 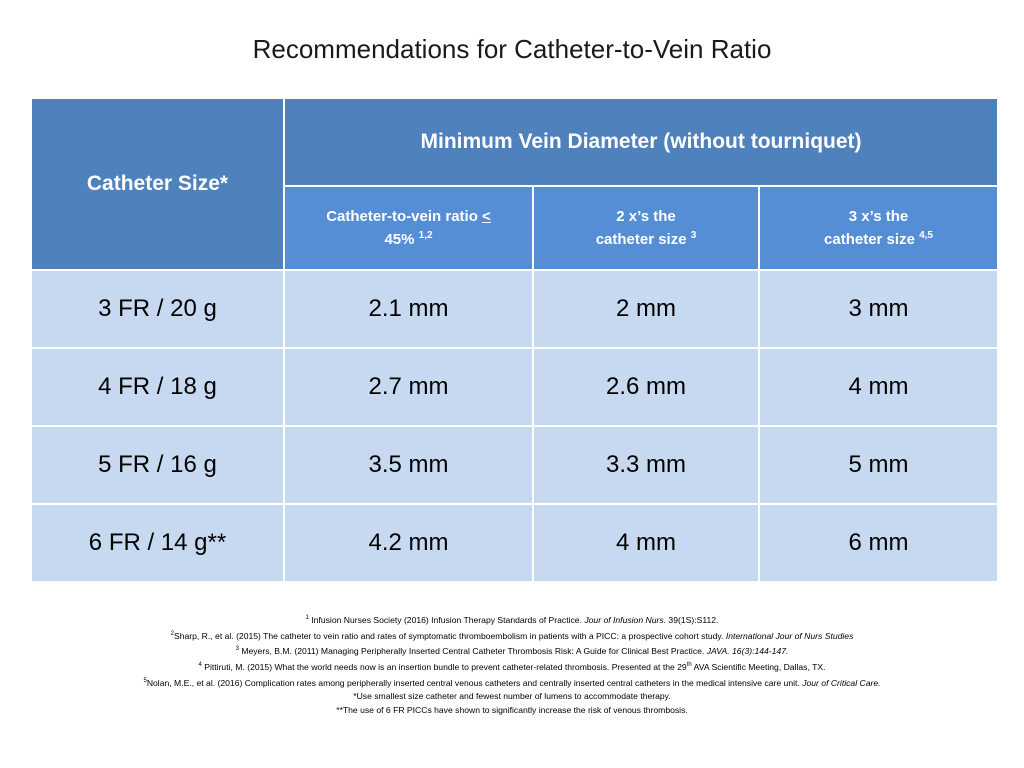 I want to click on subheader-3x-ref: 4,5, so click(x=926, y=235).